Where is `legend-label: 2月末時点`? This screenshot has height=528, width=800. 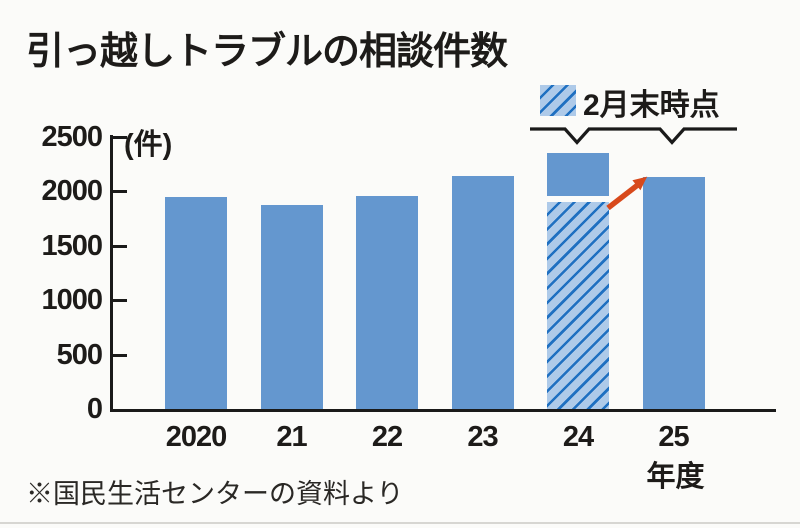
legend-label: 2月末時点 is located at coordinates (651, 105).